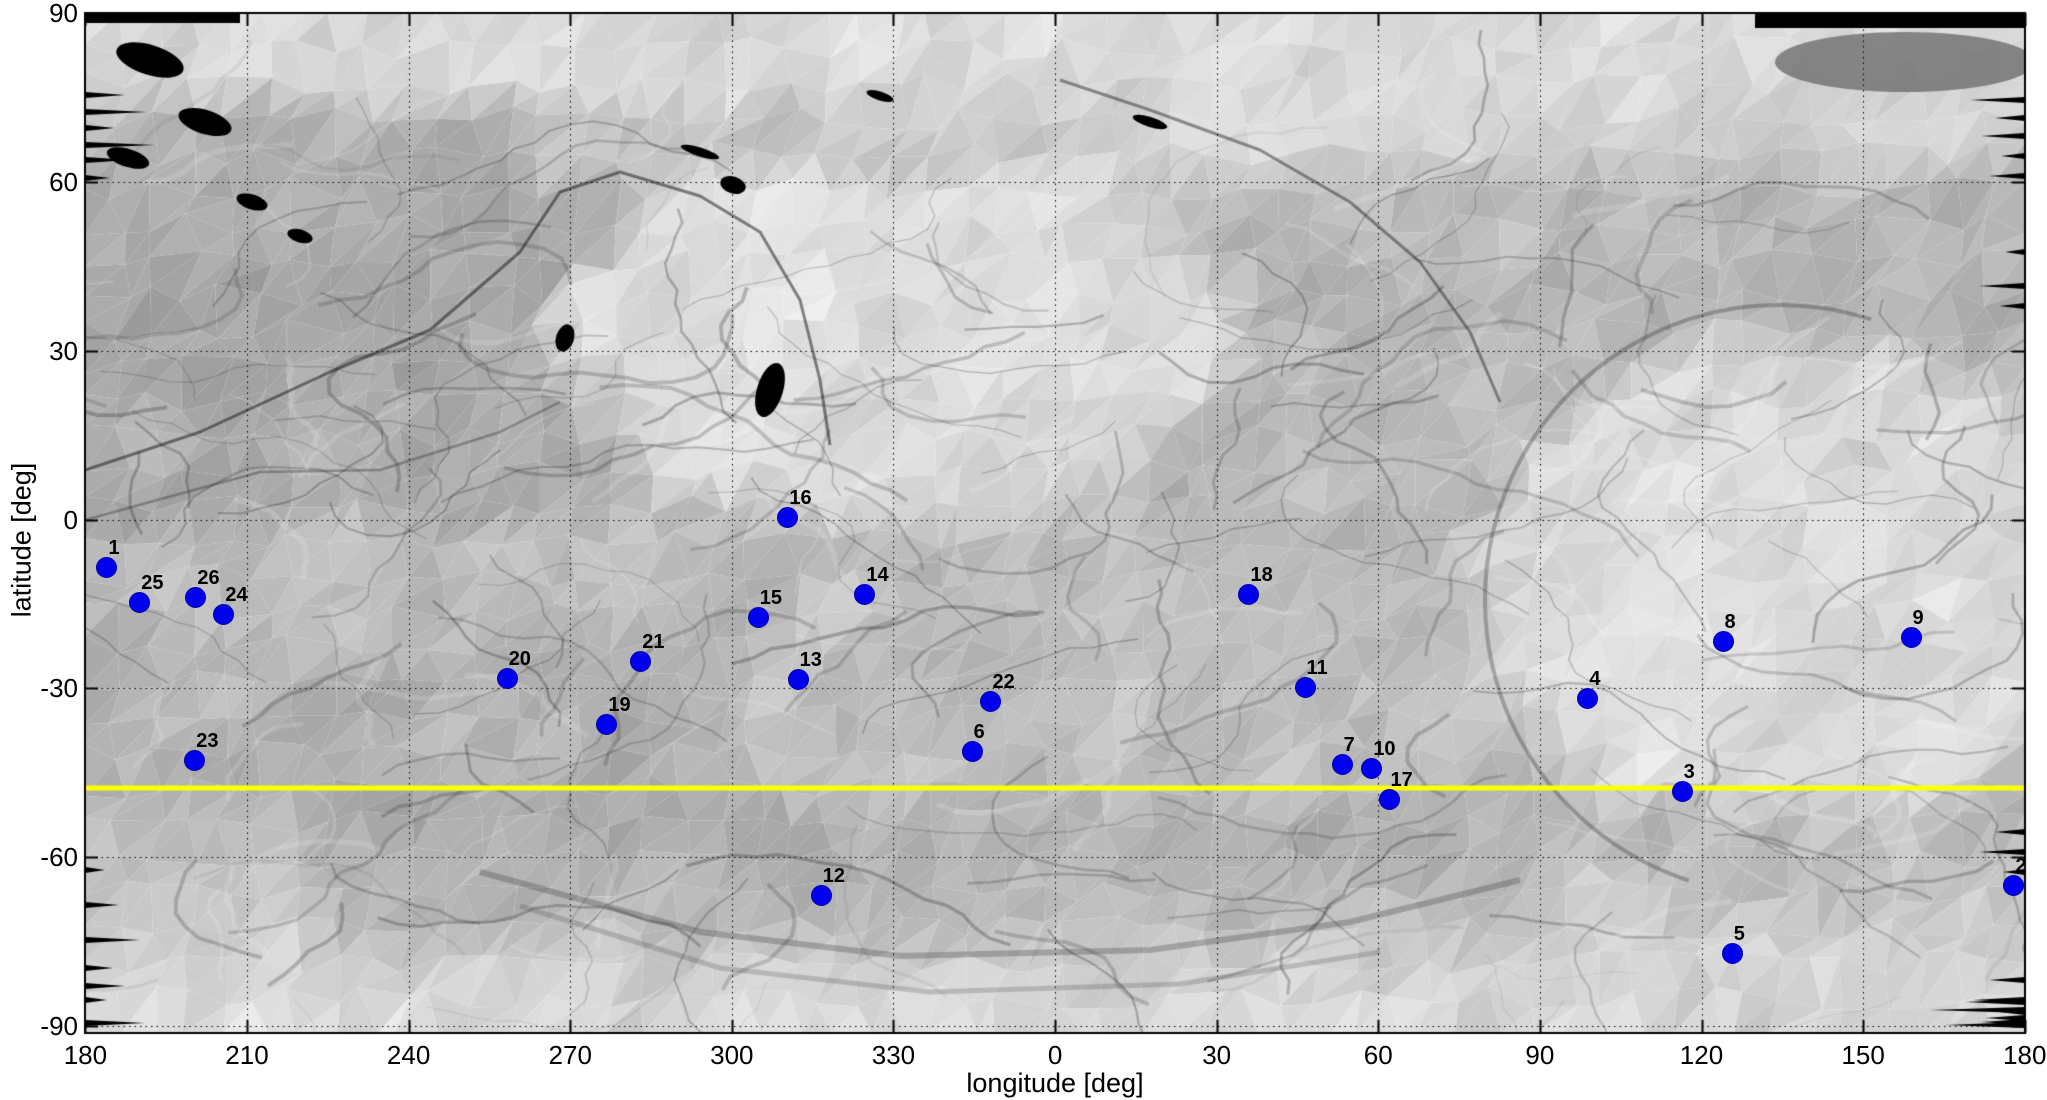 Image resolution: width=2047 pixels, height=1100 pixels. I want to click on map-marker-25: 25, so click(146, 593).